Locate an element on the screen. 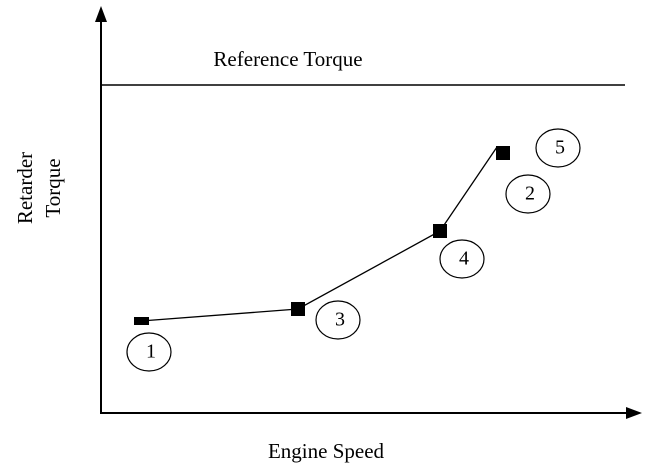  callout-label: 4 is located at coordinates (464, 259).